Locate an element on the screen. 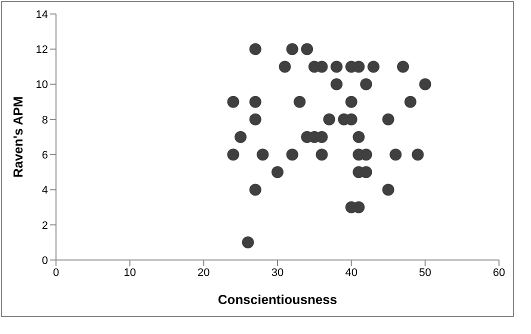 Image resolution: width=531 pixels, height=334 pixels. y-tick-label: 0 is located at coordinates (45, 260).